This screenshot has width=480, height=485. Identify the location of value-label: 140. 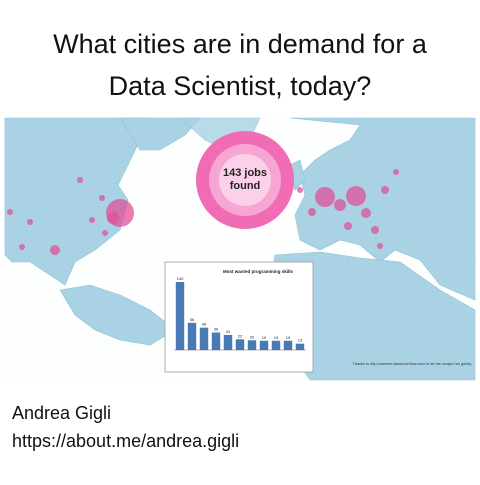
(180, 278).